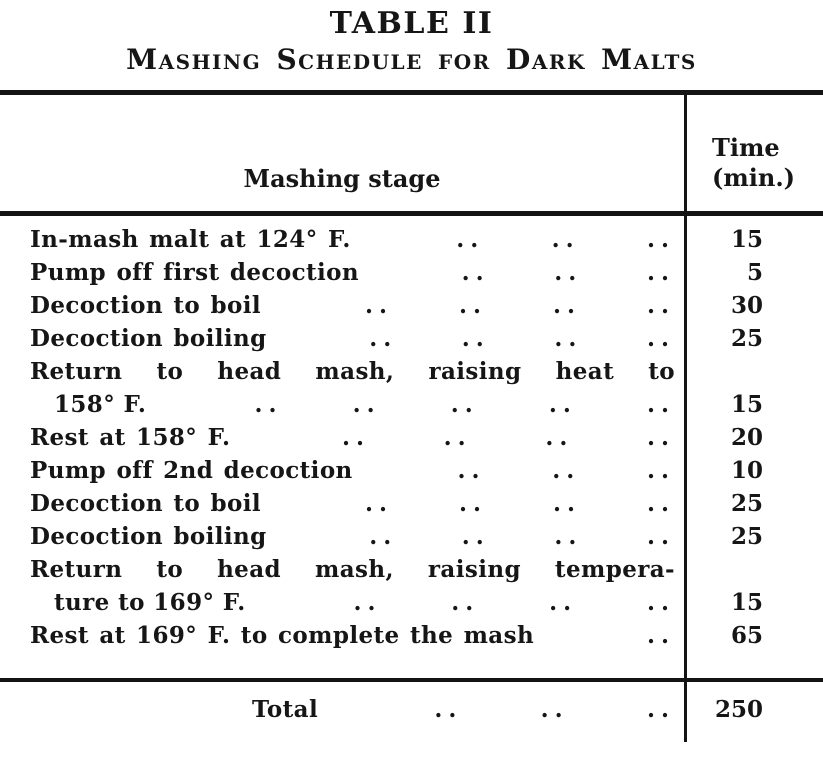 The height and width of the screenshot is (766, 823). I want to click on time-value: 65, so click(746, 635).